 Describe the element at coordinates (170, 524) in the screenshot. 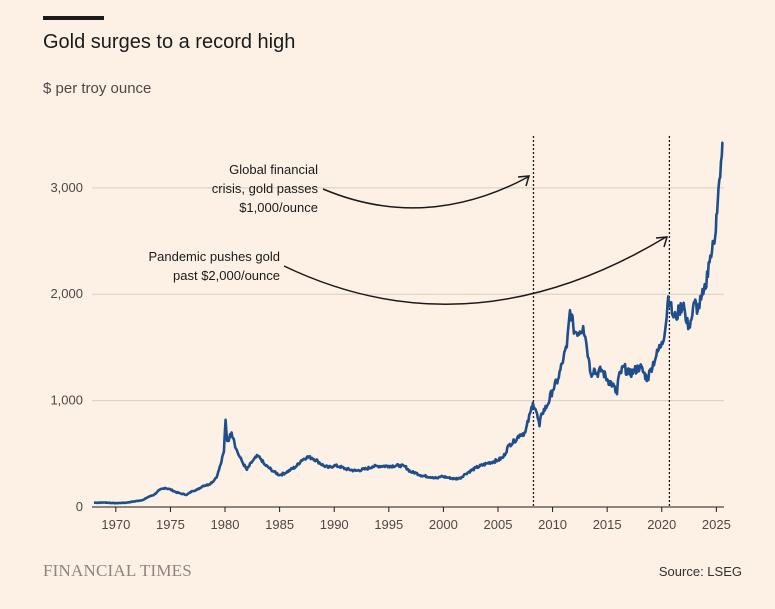

I see `x-tick-label: 1975` at that location.